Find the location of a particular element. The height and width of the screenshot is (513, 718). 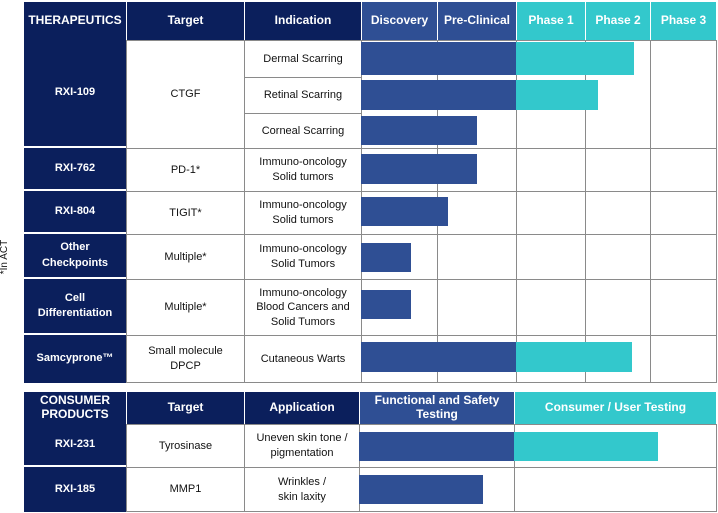

row-name-cell-differentiation: Cell Differentiation is located at coordinates (75, 307).